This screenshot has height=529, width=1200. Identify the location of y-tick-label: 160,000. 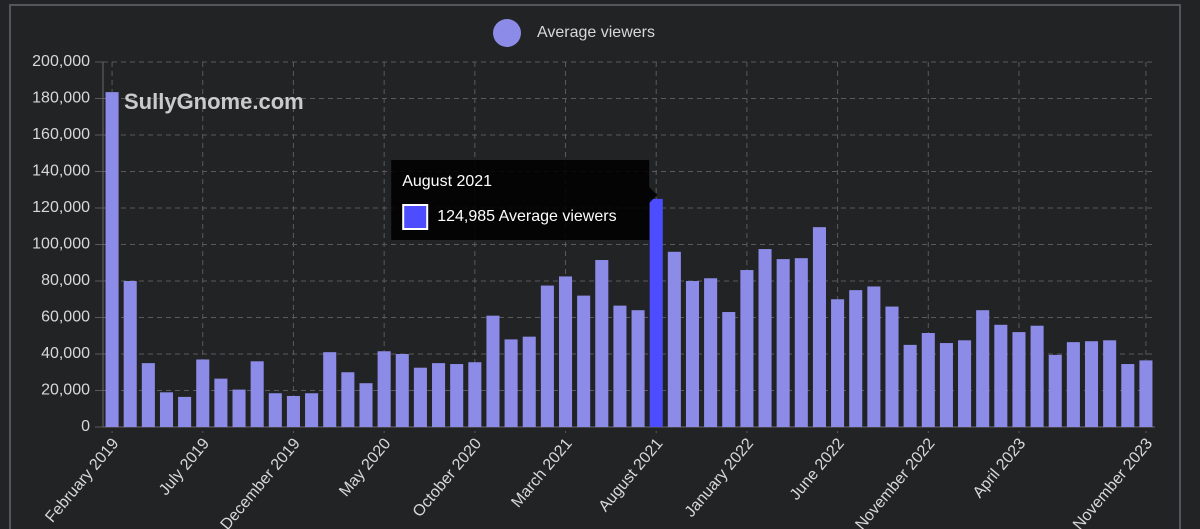
(61, 134).